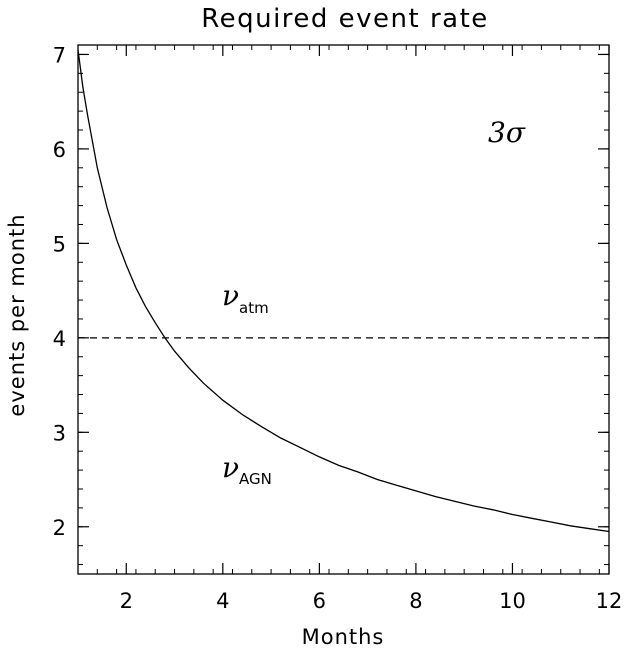 Image resolution: width=624 pixels, height=658 pixels. Describe the element at coordinates (343, 637) in the screenshot. I see `x-axis-label: Months` at that location.